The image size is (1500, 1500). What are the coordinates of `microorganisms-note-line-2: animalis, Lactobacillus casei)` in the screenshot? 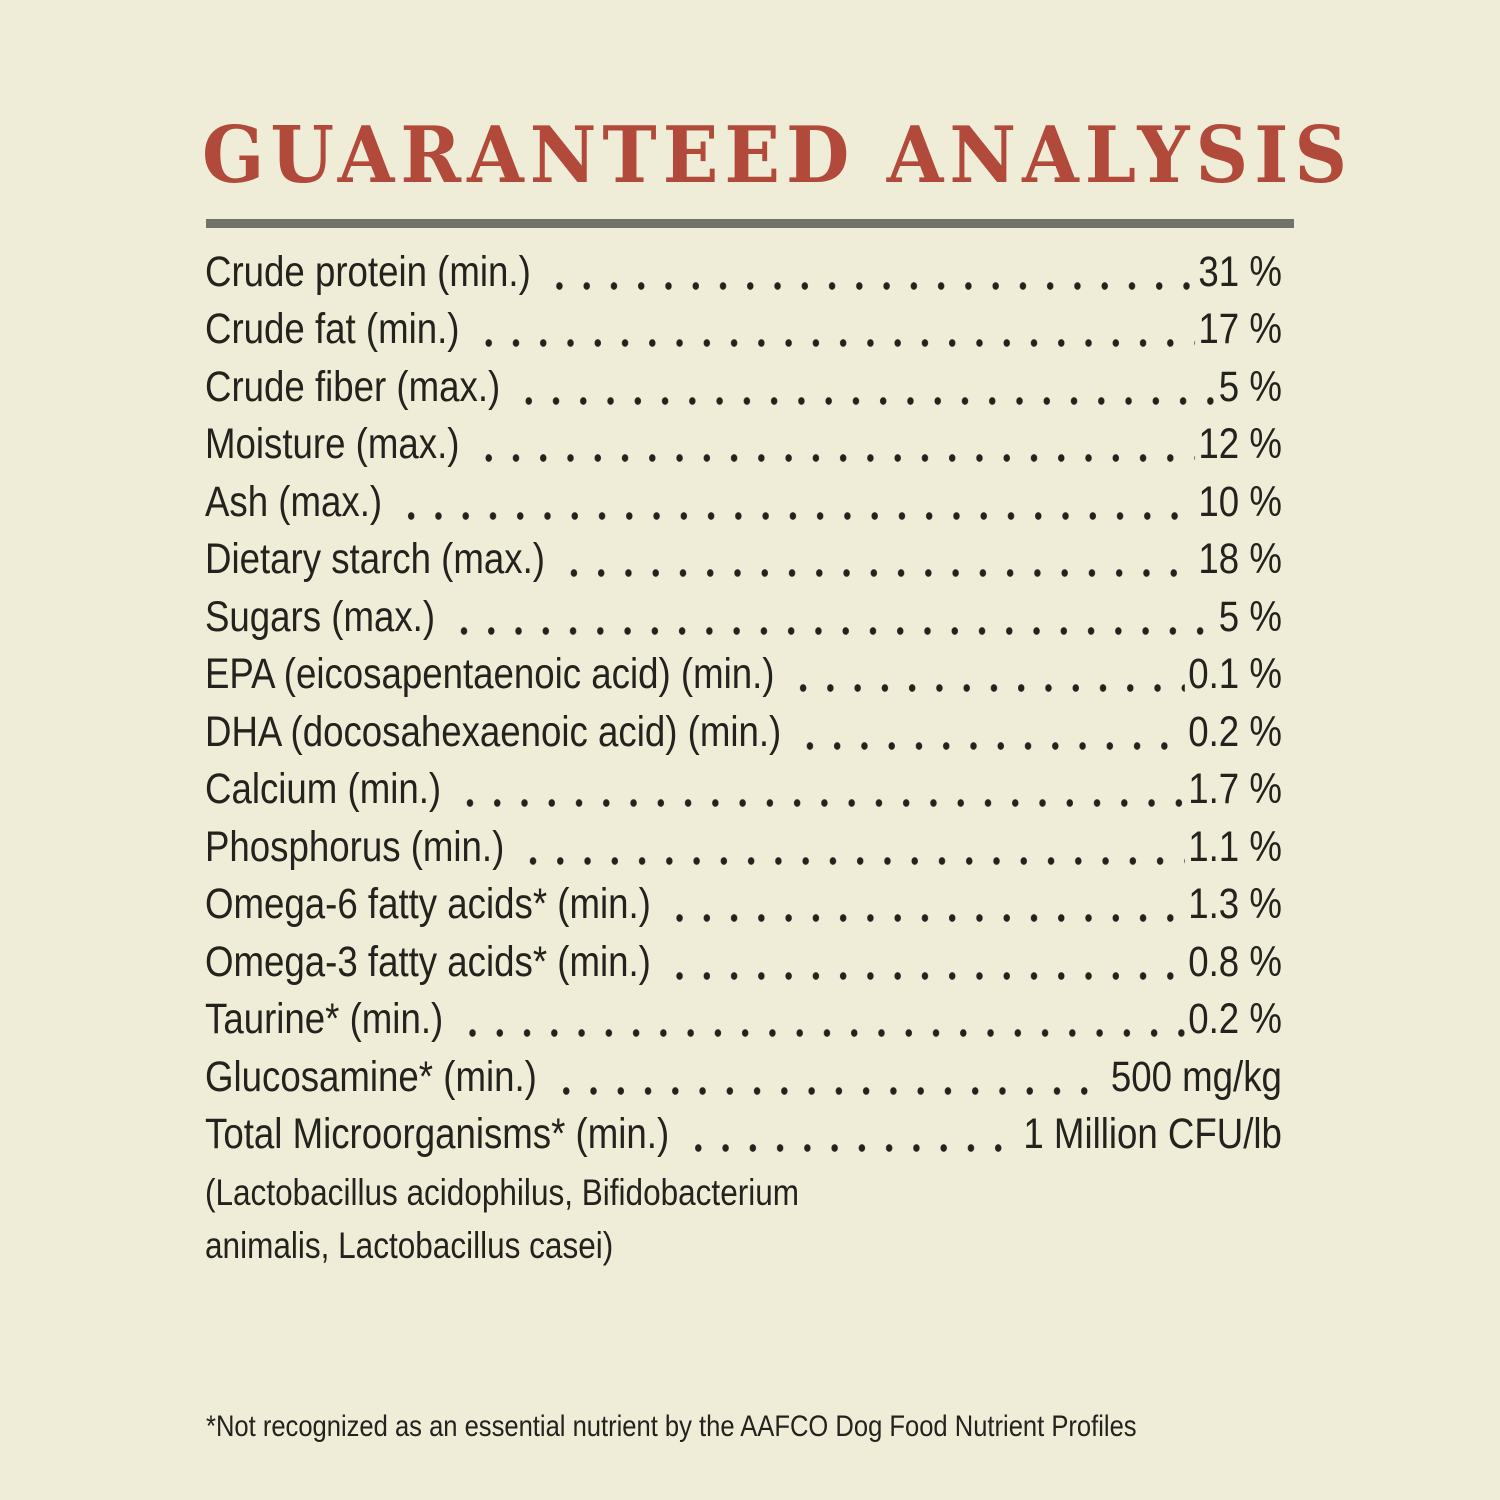 It's located at (409, 1245).